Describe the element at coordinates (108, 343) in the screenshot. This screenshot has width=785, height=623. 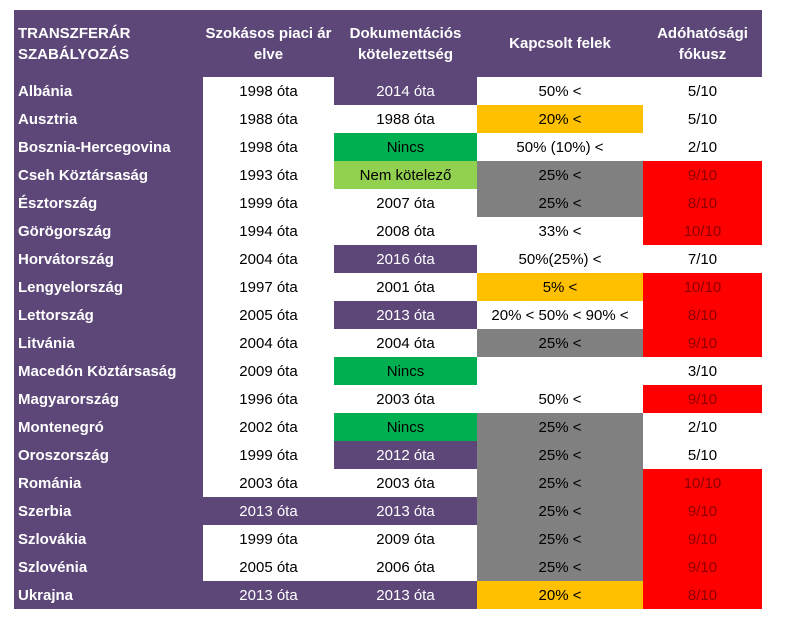
I see `country-cell: Litvánia` at that location.